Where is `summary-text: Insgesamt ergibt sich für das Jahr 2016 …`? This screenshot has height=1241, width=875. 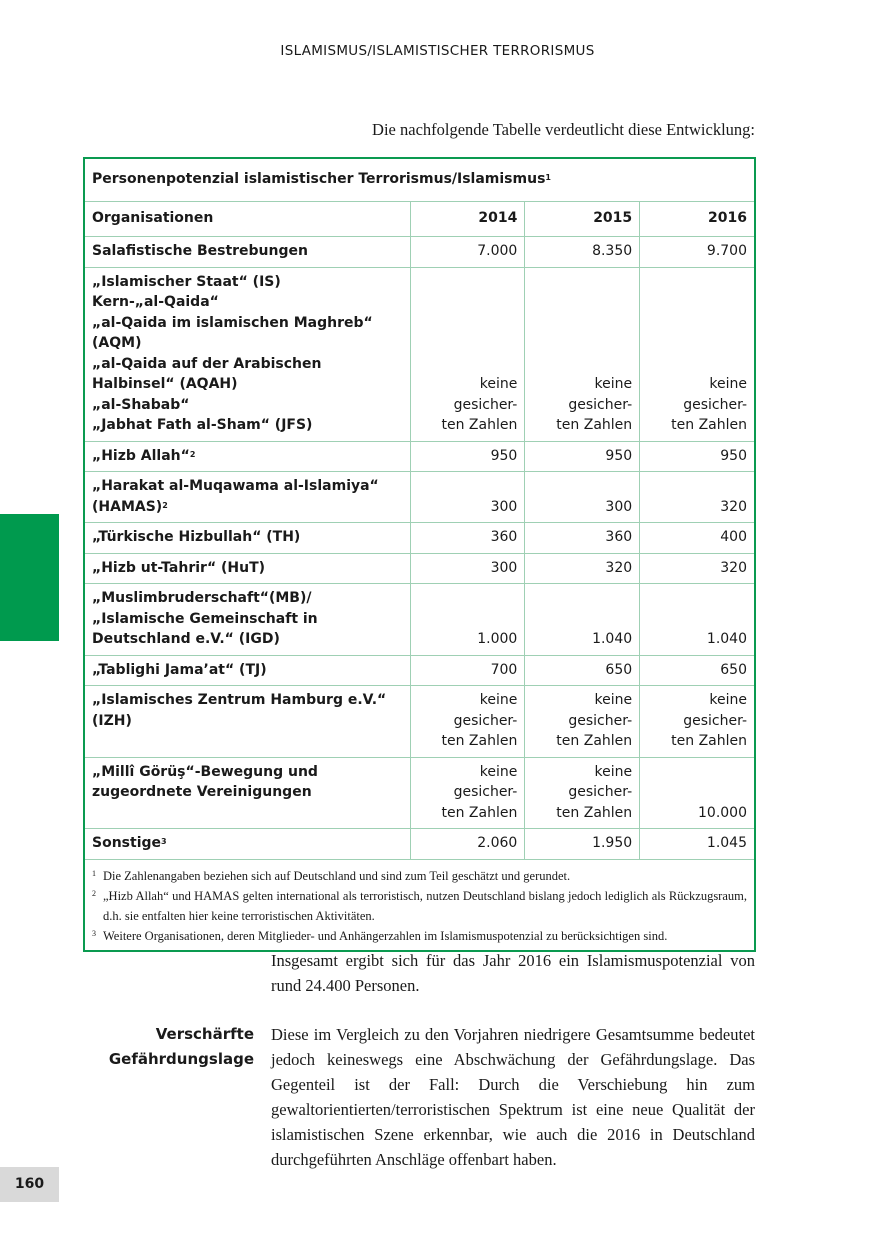
summary-text: Insgesamt ergibt sich für das Jahr 2016 … is located at coordinates (513, 973).